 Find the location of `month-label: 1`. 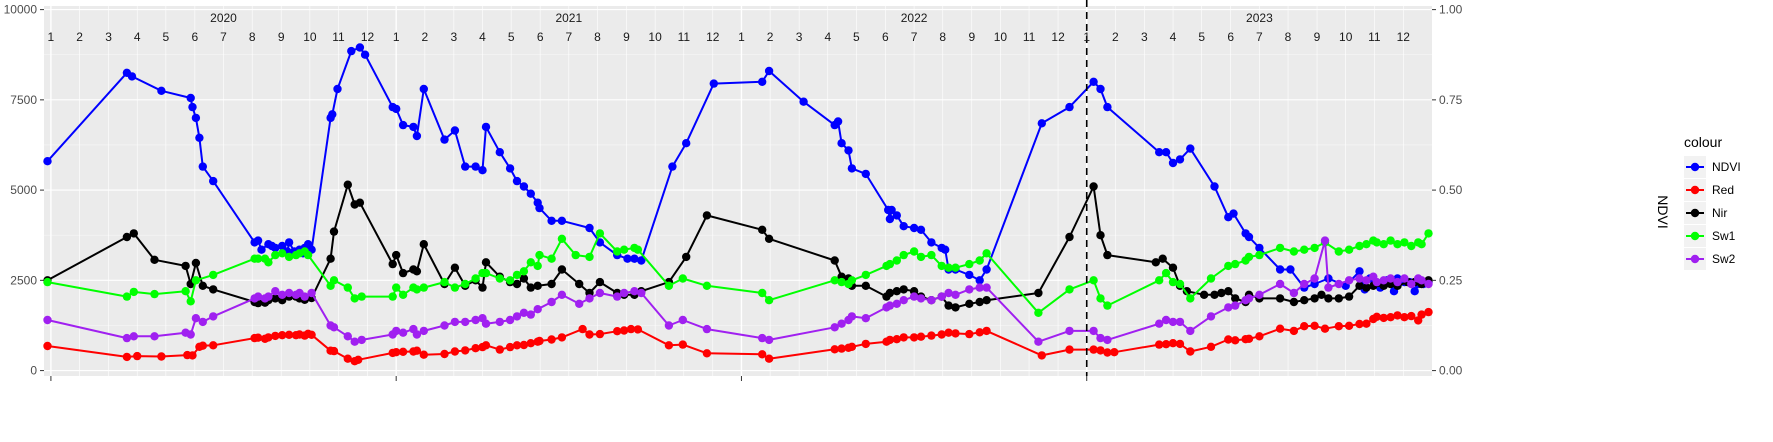

month-label: 1 is located at coordinates (741, 37).